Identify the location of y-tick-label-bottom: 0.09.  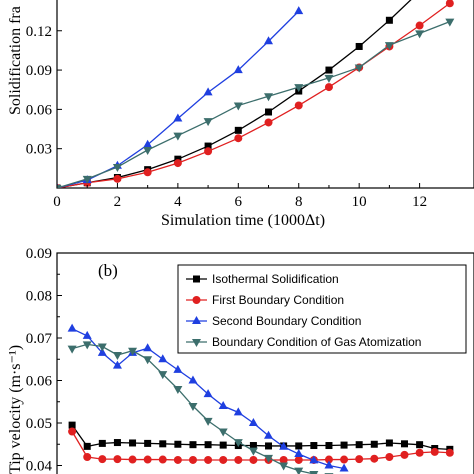
(39, 254).